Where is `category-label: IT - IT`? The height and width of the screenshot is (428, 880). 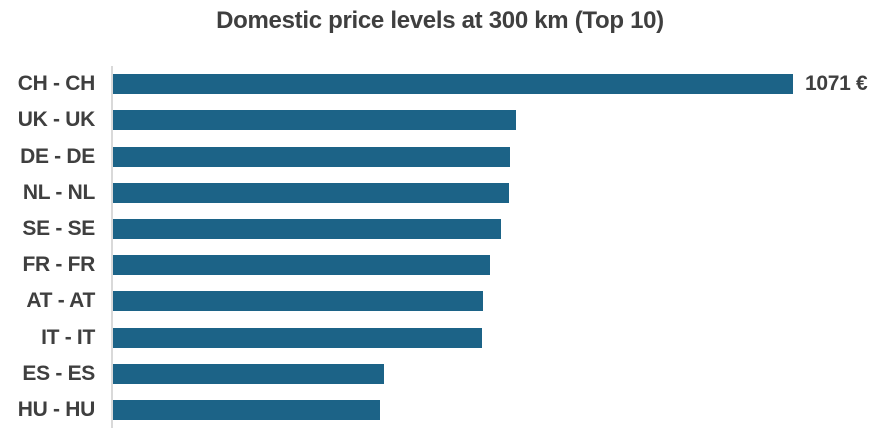 category-label: IT - IT is located at coordinates (68, 337).